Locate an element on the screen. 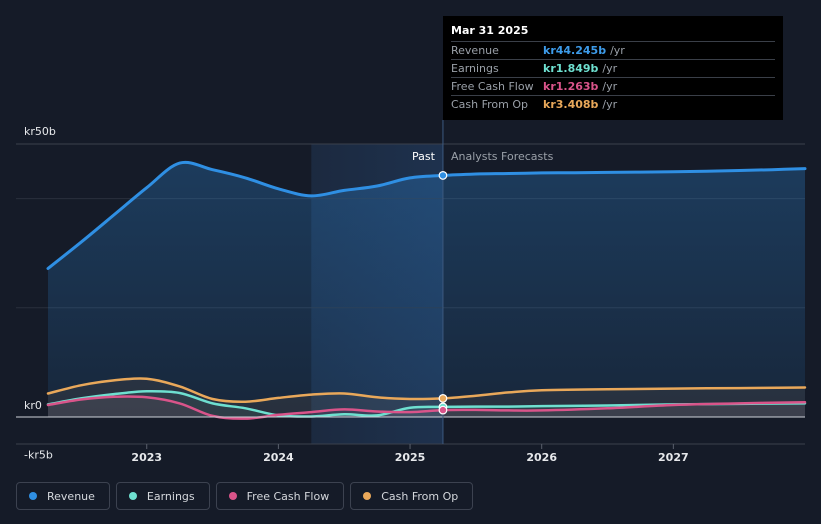  earnings-dot-icon is located at coordinates (132, 496).